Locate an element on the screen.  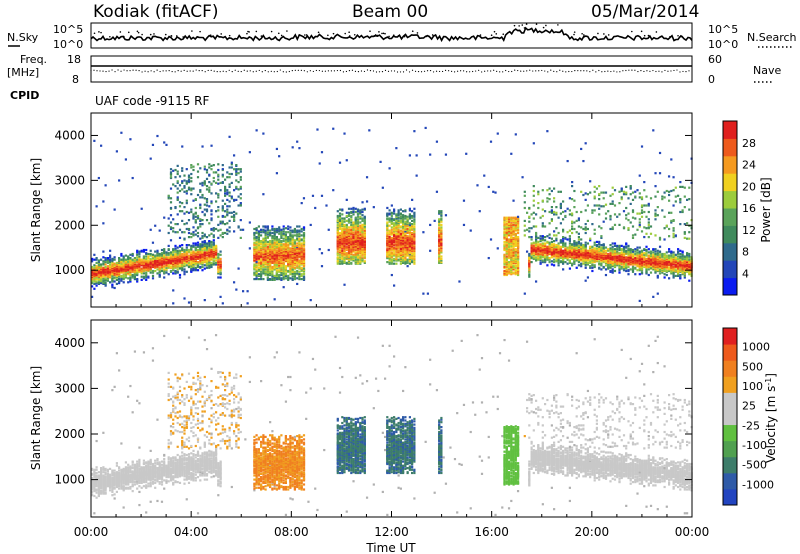
nave-tick-top: 60 is located at coordinates (715, 59).